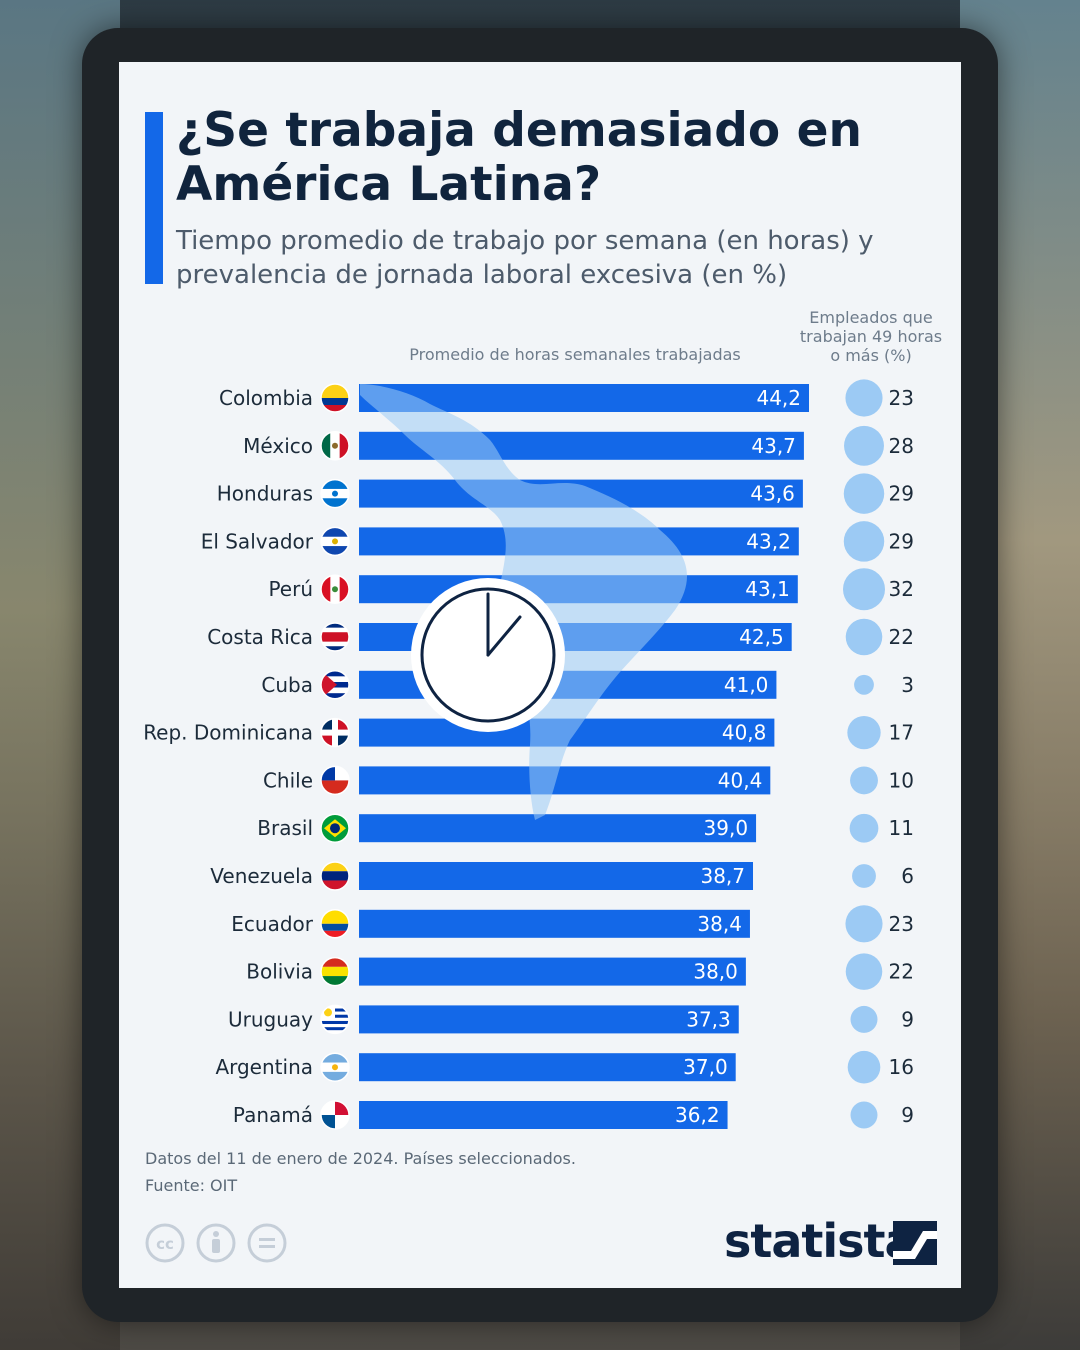 This screenshot has height=1350, width=1080. I want to click on bar-value-label: 38,0, so click(715, 972).